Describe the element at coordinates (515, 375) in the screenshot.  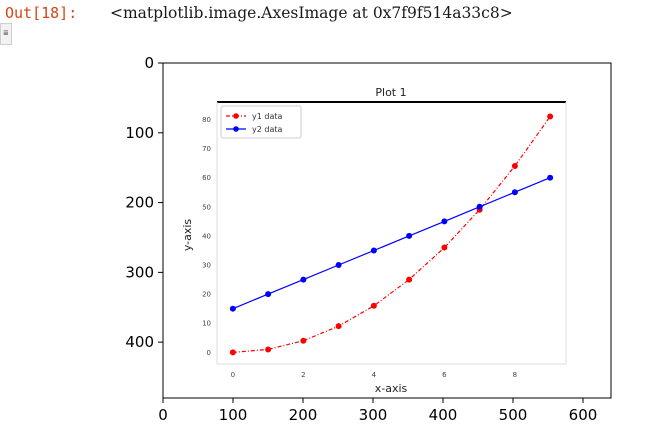
I see `inner-x-tick-label: 8` at that location.